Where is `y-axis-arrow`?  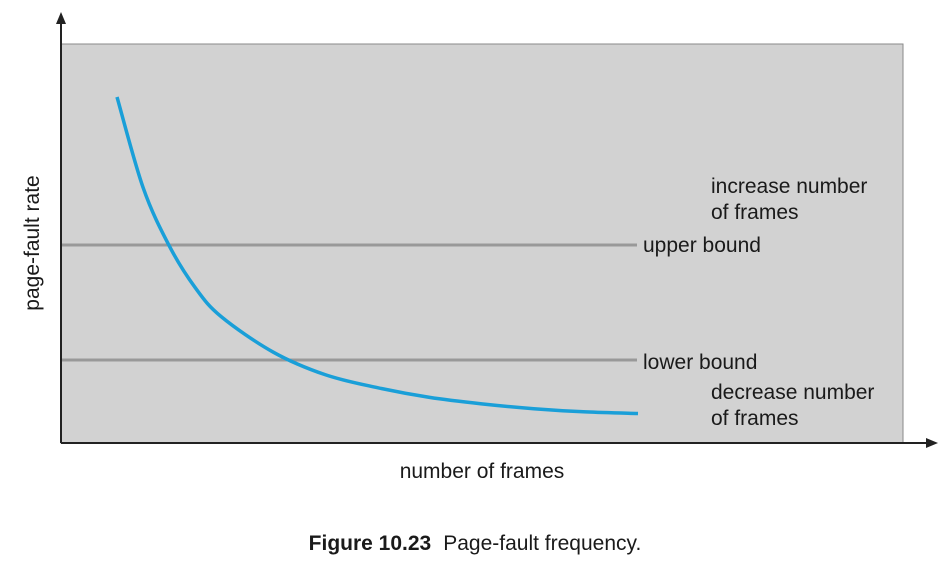 y-axis-arrow is located at coordinates (61, 18).